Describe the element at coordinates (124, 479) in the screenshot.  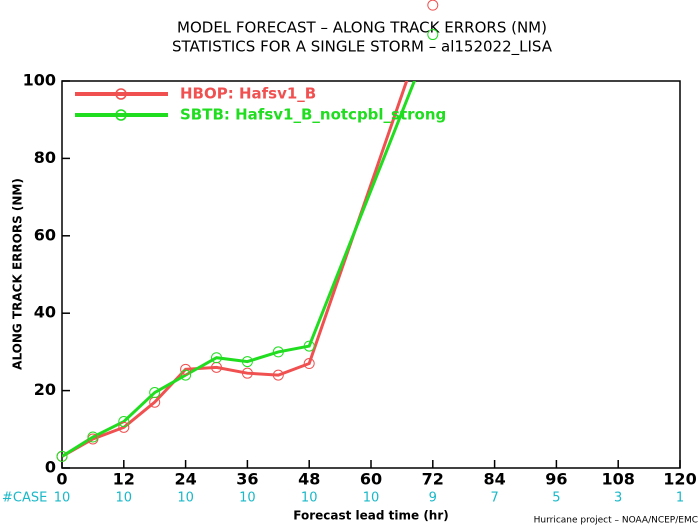
I see `x-tick-label: 12` at that location.